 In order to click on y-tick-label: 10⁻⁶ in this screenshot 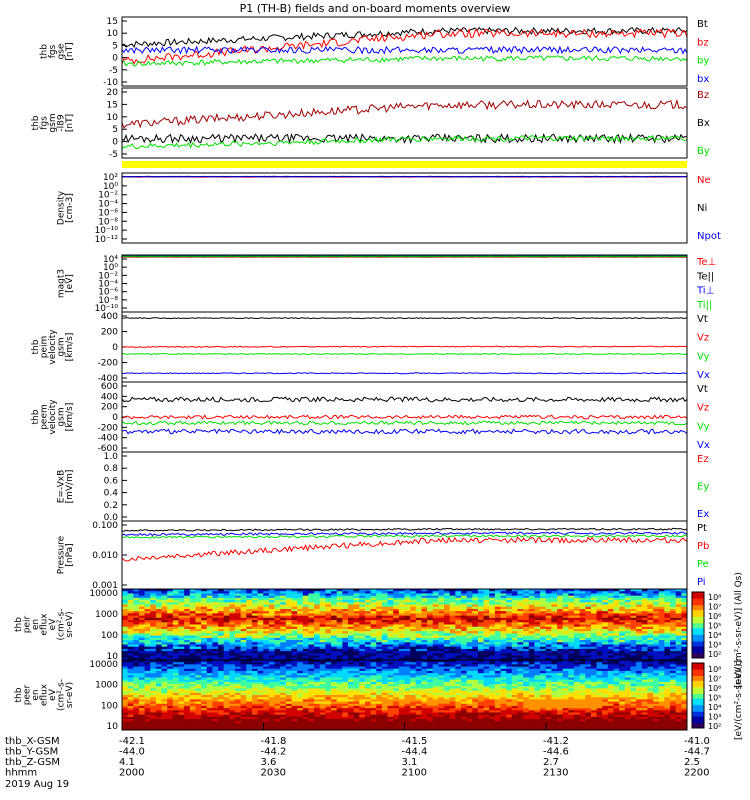, I will do `click(108, 213)`.